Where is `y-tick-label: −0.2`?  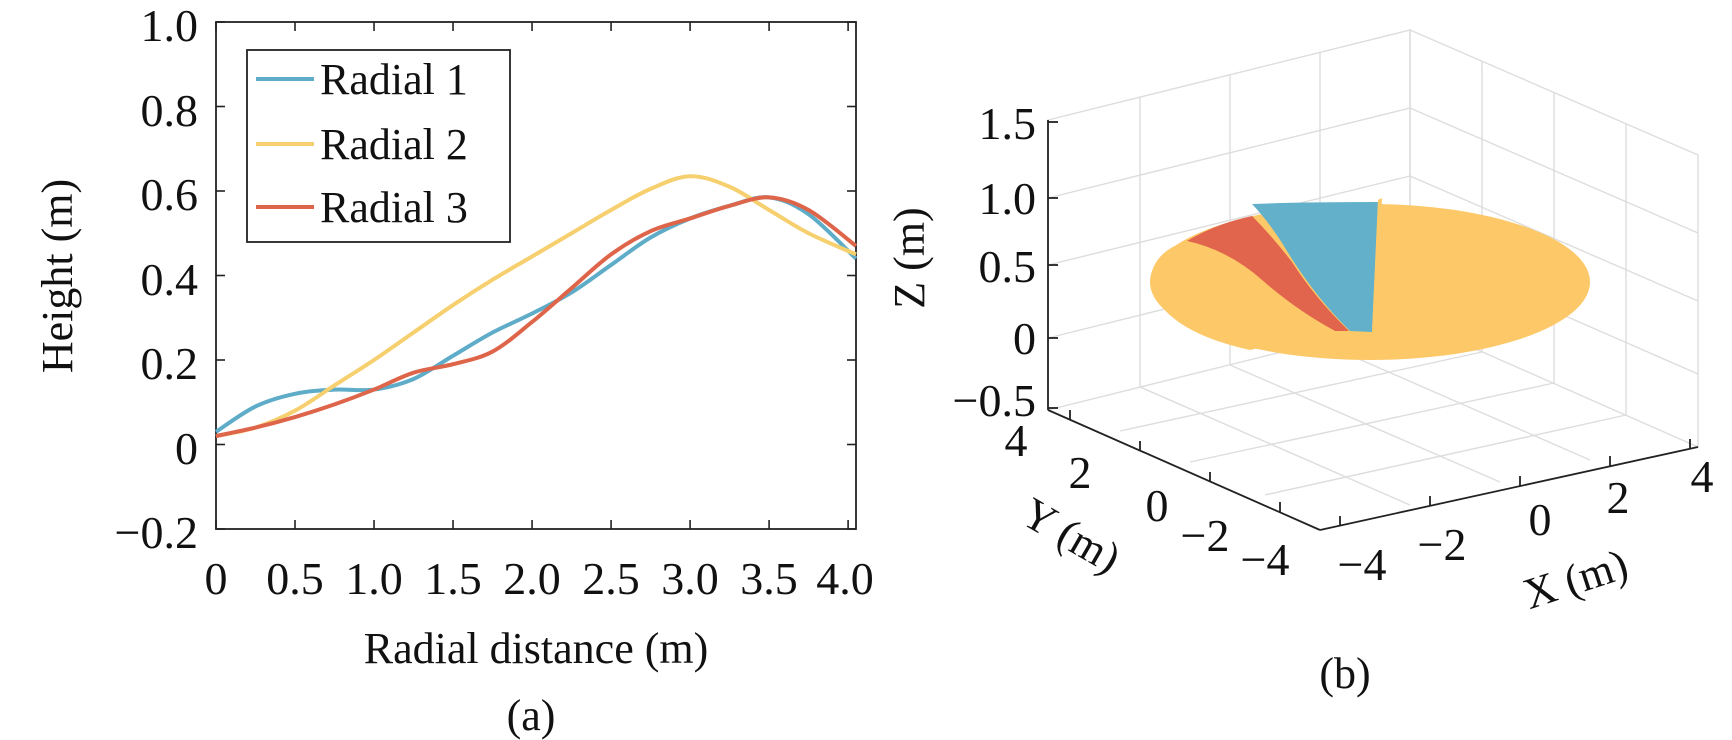 y-tick-label: −0.2 is located at coordinates (156, 532).